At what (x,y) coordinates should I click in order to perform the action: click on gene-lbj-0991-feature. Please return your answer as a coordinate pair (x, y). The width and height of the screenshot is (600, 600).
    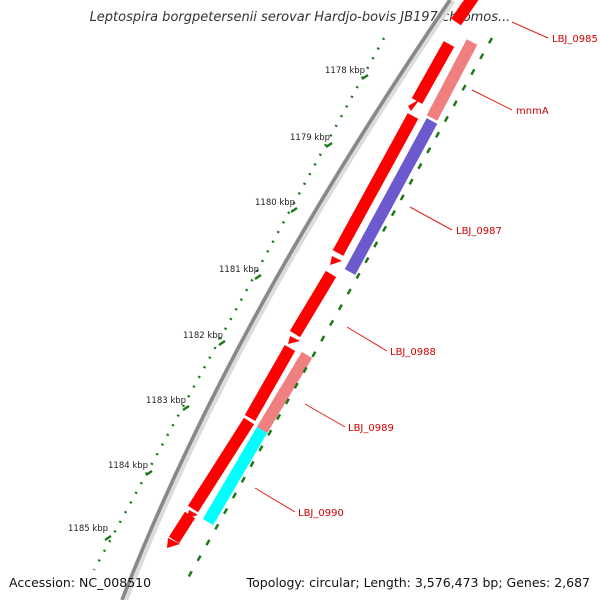
    Looking at the image, I should click on (182, 527).